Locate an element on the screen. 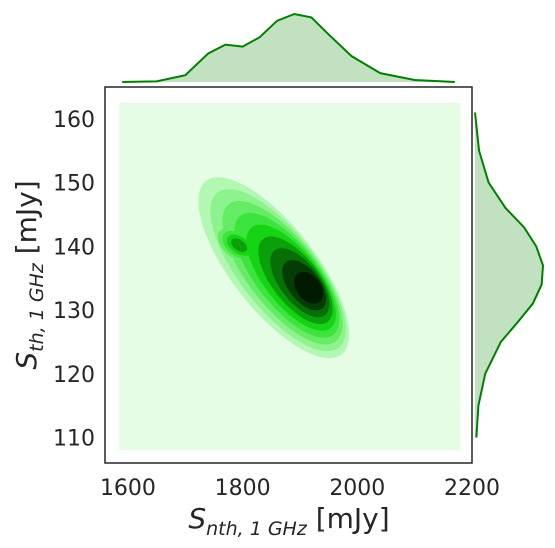 This screenshot has width=555, height=548. kde-contours is located at coordinates (274, 268).